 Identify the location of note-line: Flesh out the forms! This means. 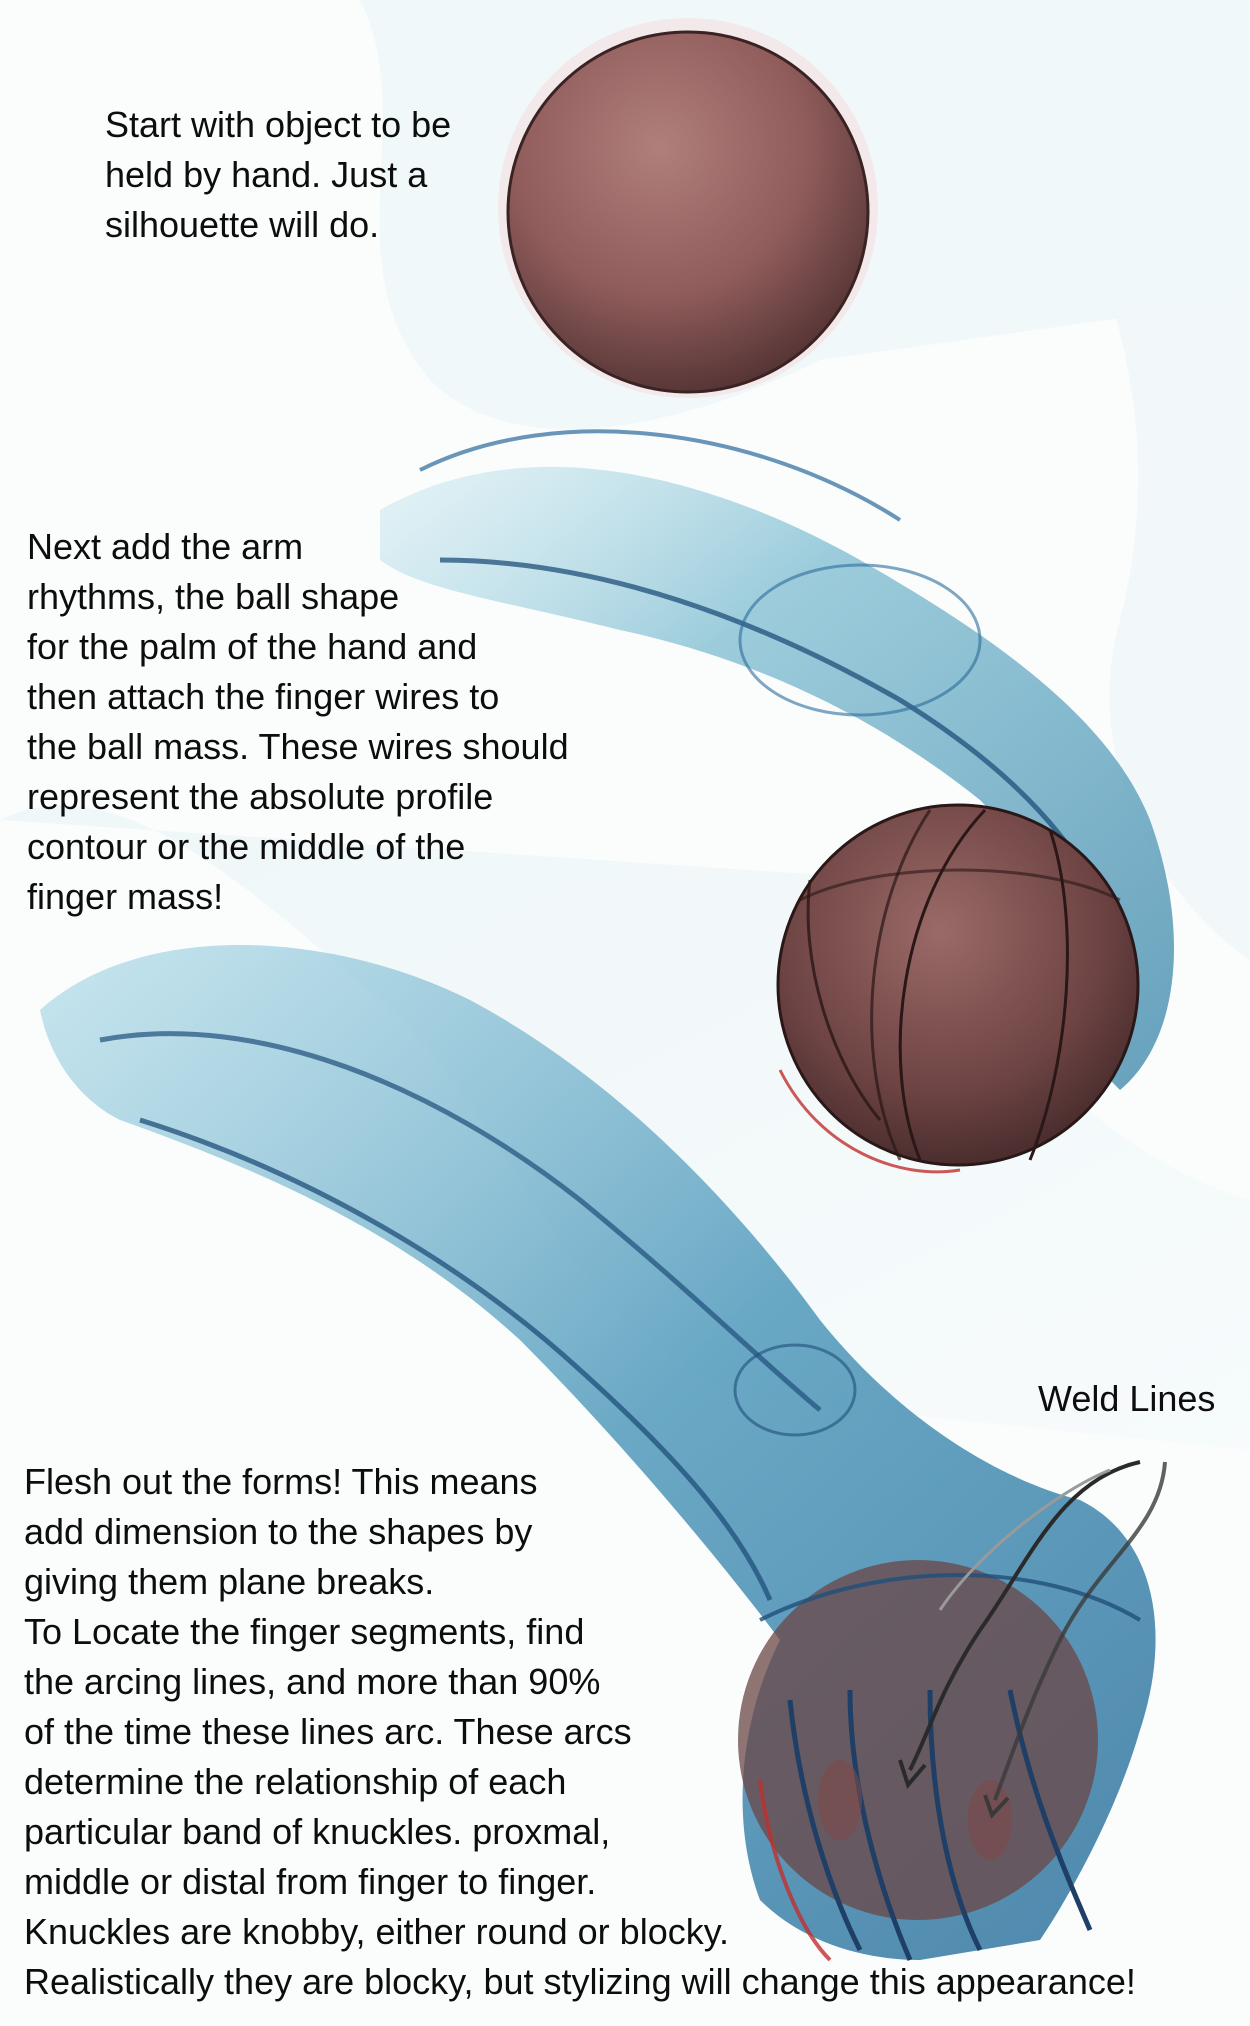
(281, 1481).